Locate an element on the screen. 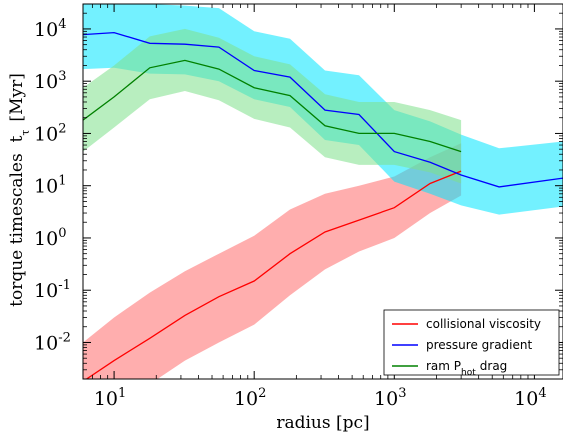 The height and width of the screenshot is (437, 563). legend-label-name: collisional viscosity is located at coordinates (483, 324).